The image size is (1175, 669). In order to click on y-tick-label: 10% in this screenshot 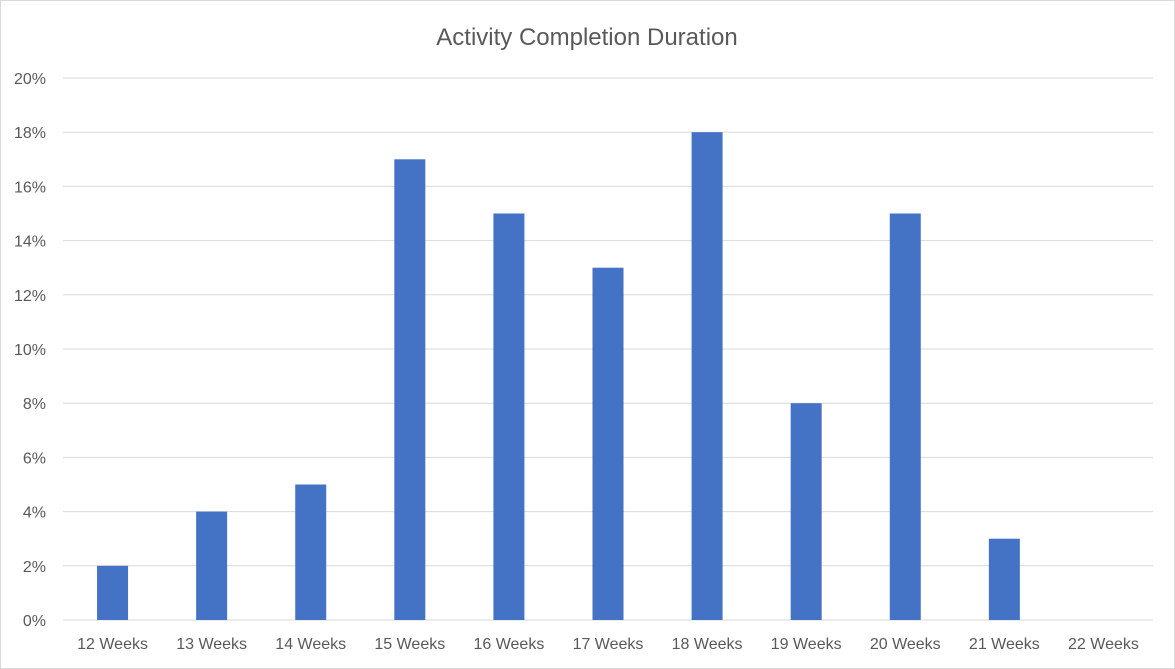, I will do `click(30, 350)`.